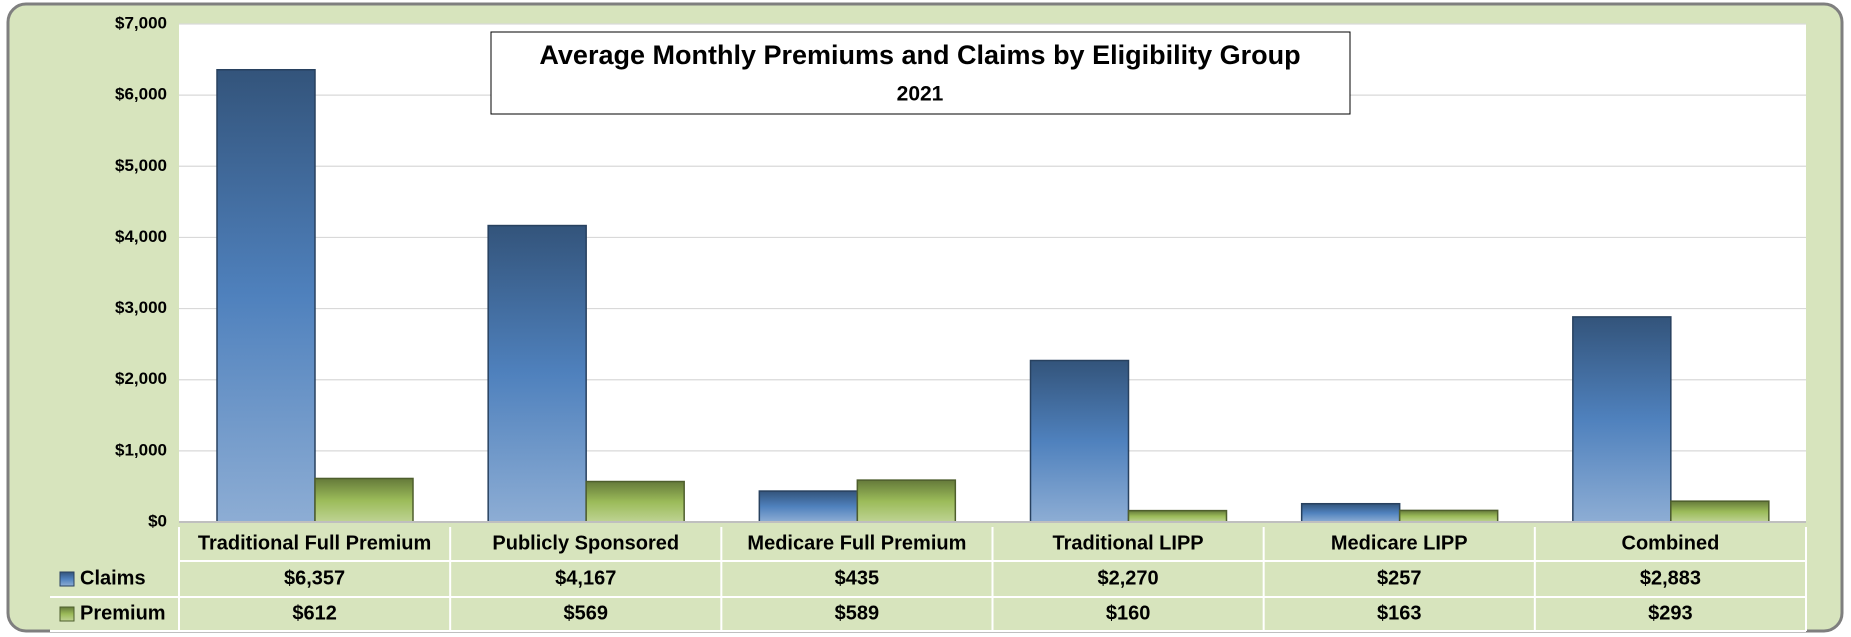 This screenshot has width=1851, height=637. I want to click on data-label: $4,167, so click(585, 578).